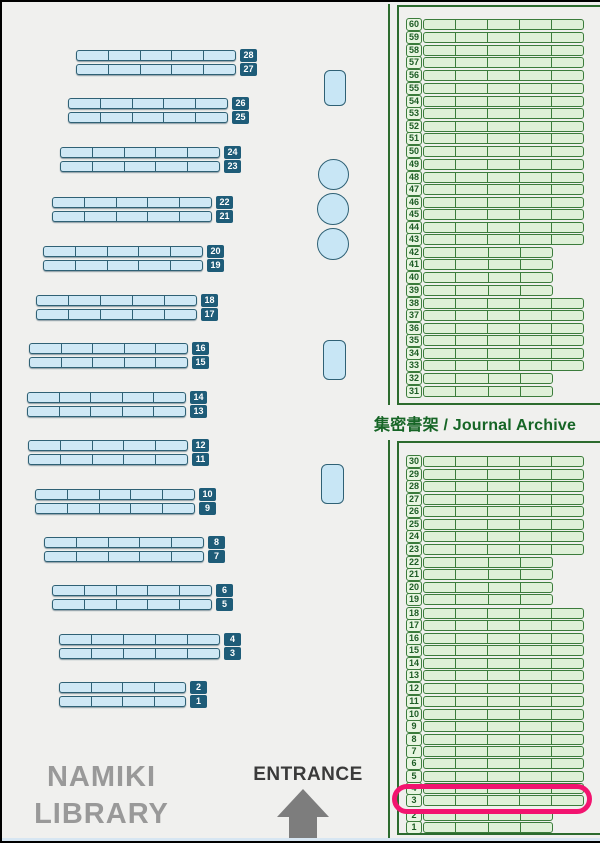  What do you see at coordinates (215, 265) in the screenshot?
I see `bookshelf-number-badge: 19` at bounding box center [215, 265].